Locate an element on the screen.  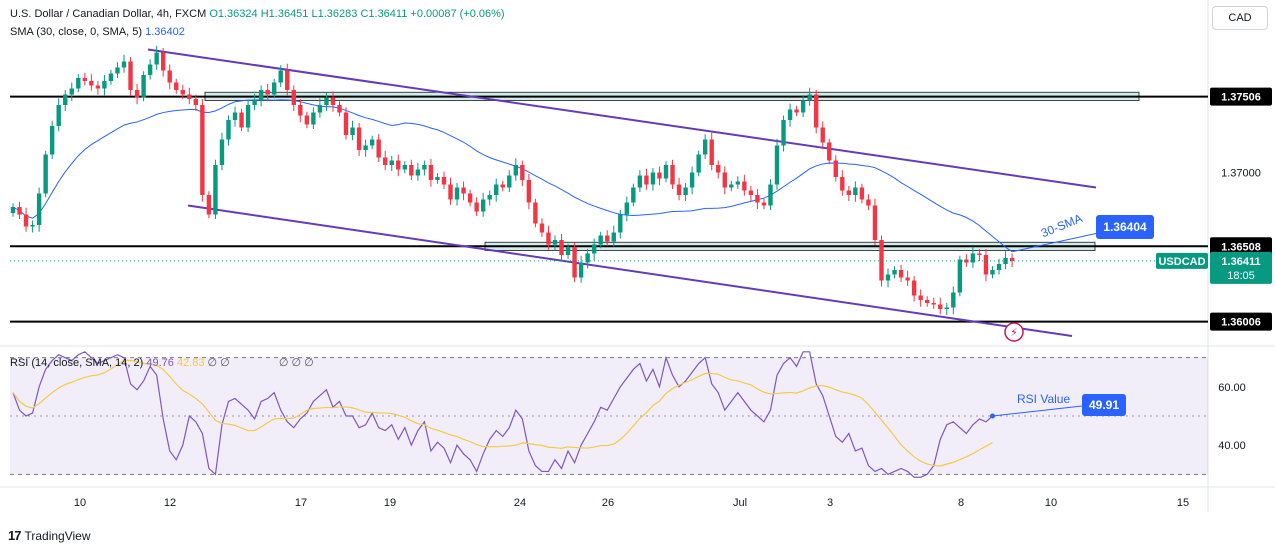
rsi-value: 49.76 is located at coordinates (160, 363).